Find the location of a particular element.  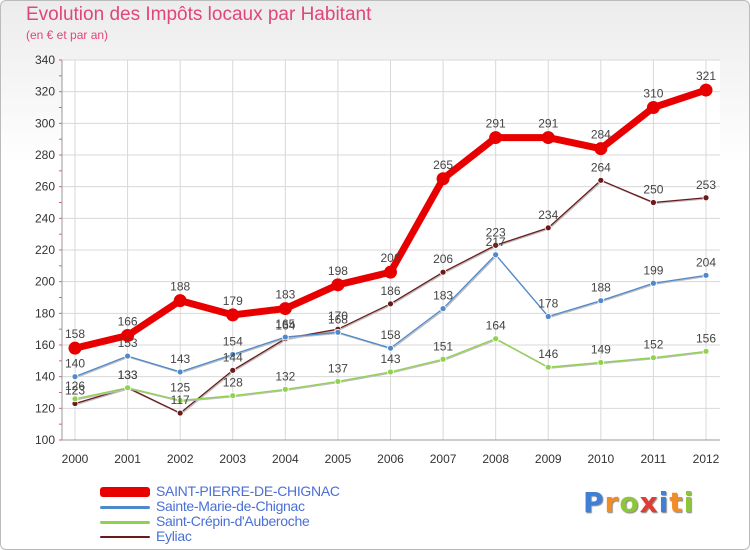

data-label: 143 is located at coordinates (180, 359).